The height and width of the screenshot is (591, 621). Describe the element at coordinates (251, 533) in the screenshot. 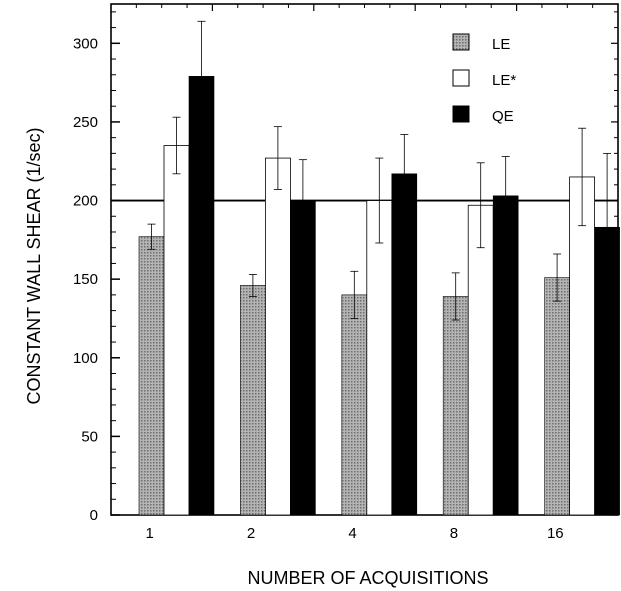

I see `x-tick-label: 2` at that location.